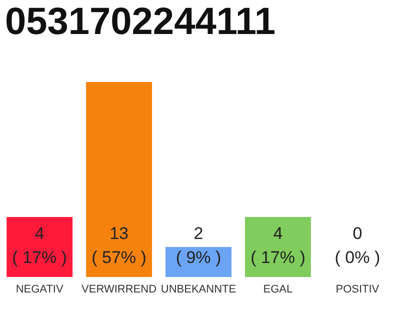  Describe the element at coordinates (357, 245) in the screenshot. I see `data-label: 0 ( 0% )` at that location.